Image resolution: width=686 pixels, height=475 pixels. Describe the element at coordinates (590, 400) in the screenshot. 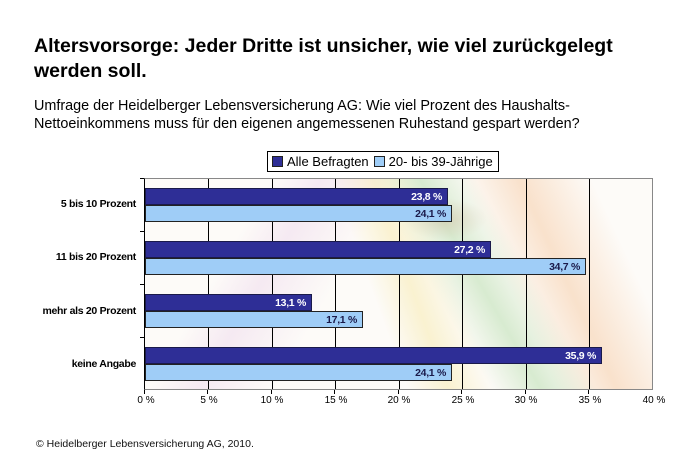

I see `x-tick-label: 35 %` at that location.